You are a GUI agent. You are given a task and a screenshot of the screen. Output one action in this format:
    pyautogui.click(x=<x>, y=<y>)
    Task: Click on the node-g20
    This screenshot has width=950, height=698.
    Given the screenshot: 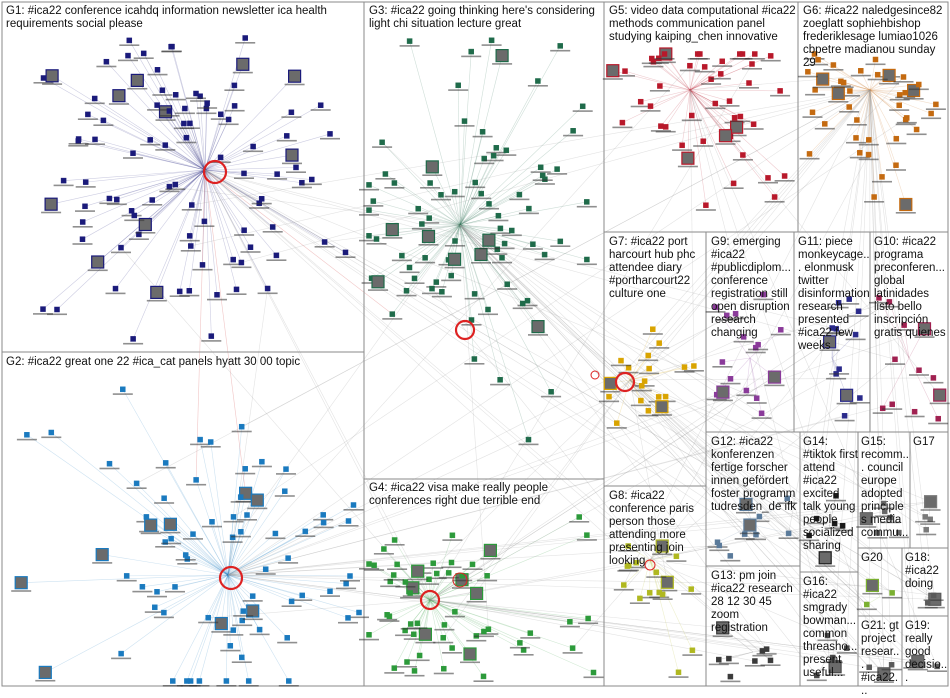 What is the action you would take?
    pyautogui.click(x=872, y=585)
    